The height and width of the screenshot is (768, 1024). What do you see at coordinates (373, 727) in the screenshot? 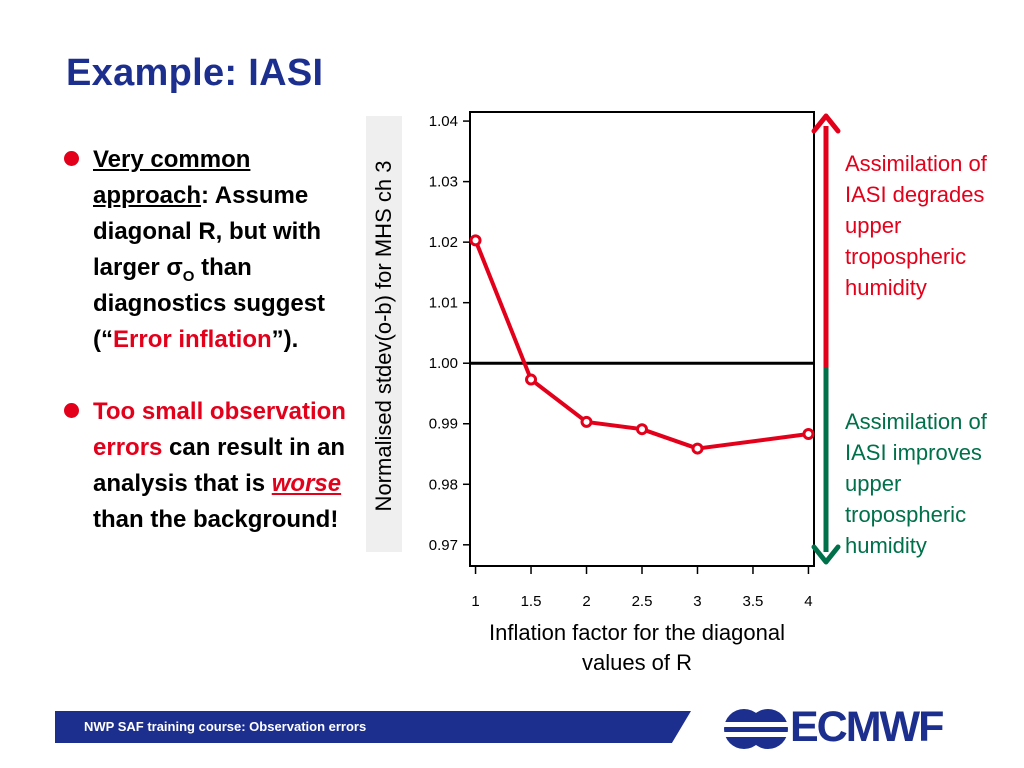
I see `footer-bar` at bounding box center [373, 727].